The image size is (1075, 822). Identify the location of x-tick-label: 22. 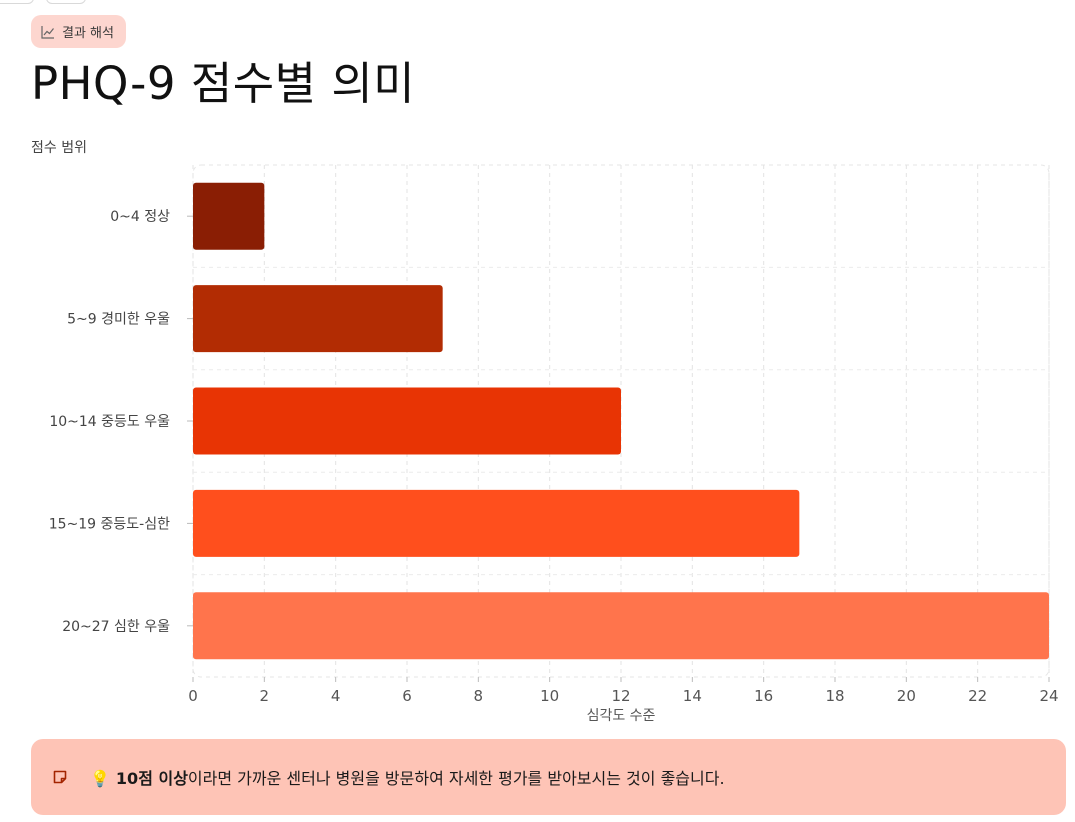
(977, 696).